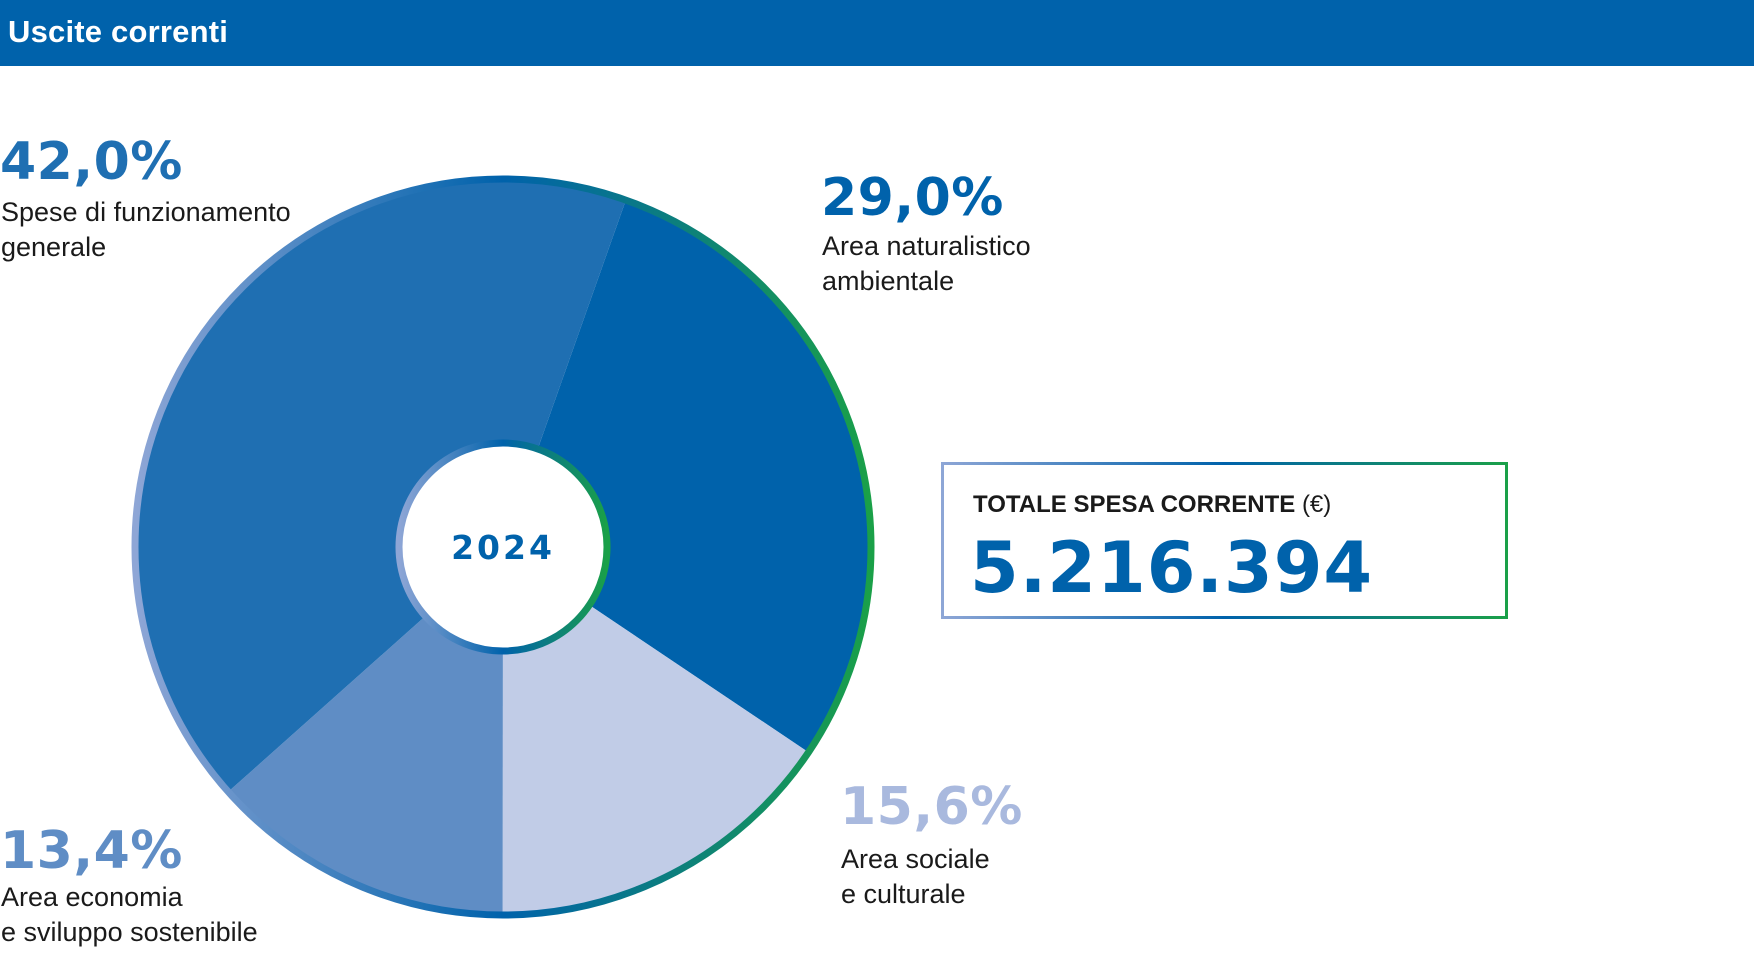  Describe the element at coordinates (903, 894) in the screenshot. I see `label-line: e culturale` at that location.